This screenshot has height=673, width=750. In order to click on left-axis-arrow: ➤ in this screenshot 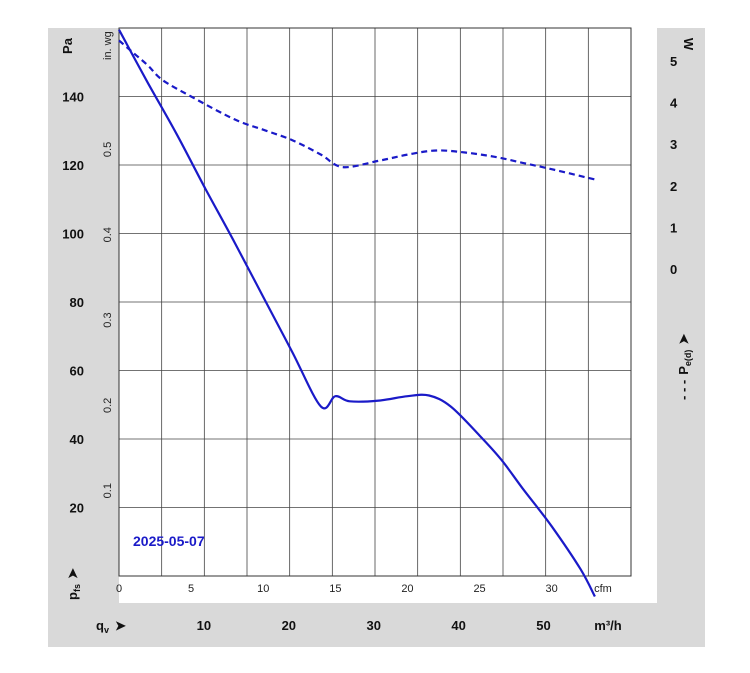, I will do `click(72, 573)`.